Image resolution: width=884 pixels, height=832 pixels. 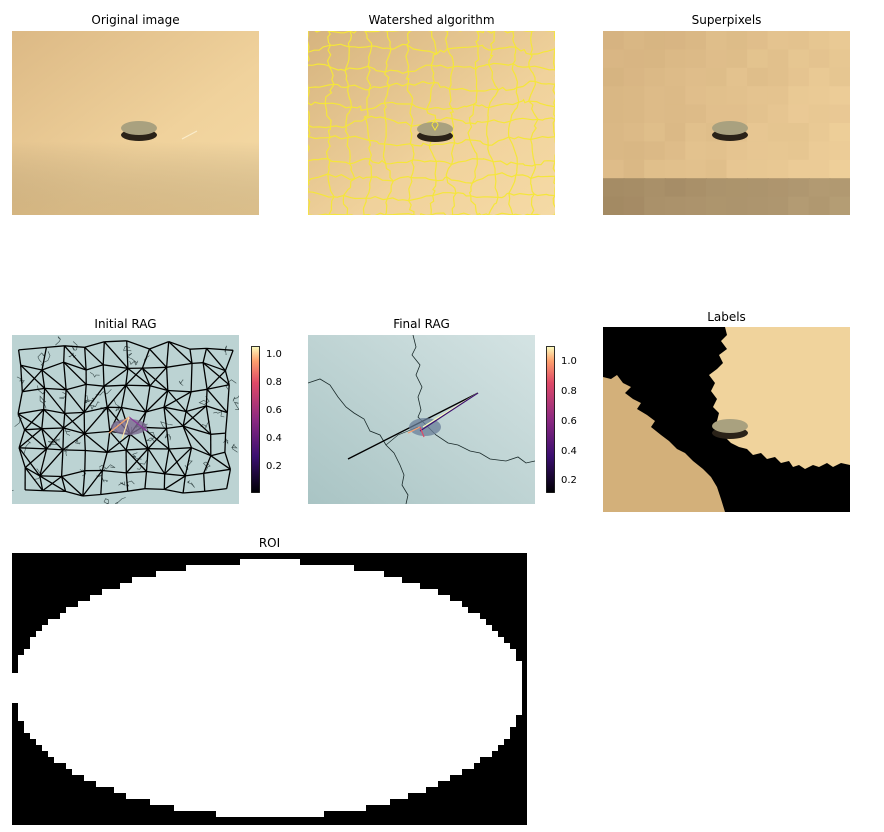 I want to click on final-rag-colorbar, so click(x=550, y=419).